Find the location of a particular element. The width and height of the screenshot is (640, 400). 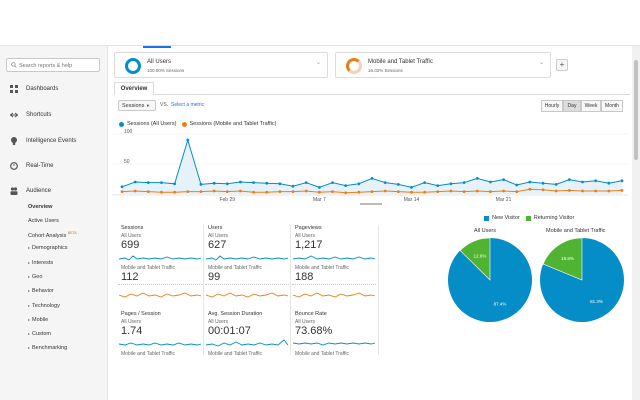

sidebar-sub-overview: Overview is located at coordinates (40, 207).